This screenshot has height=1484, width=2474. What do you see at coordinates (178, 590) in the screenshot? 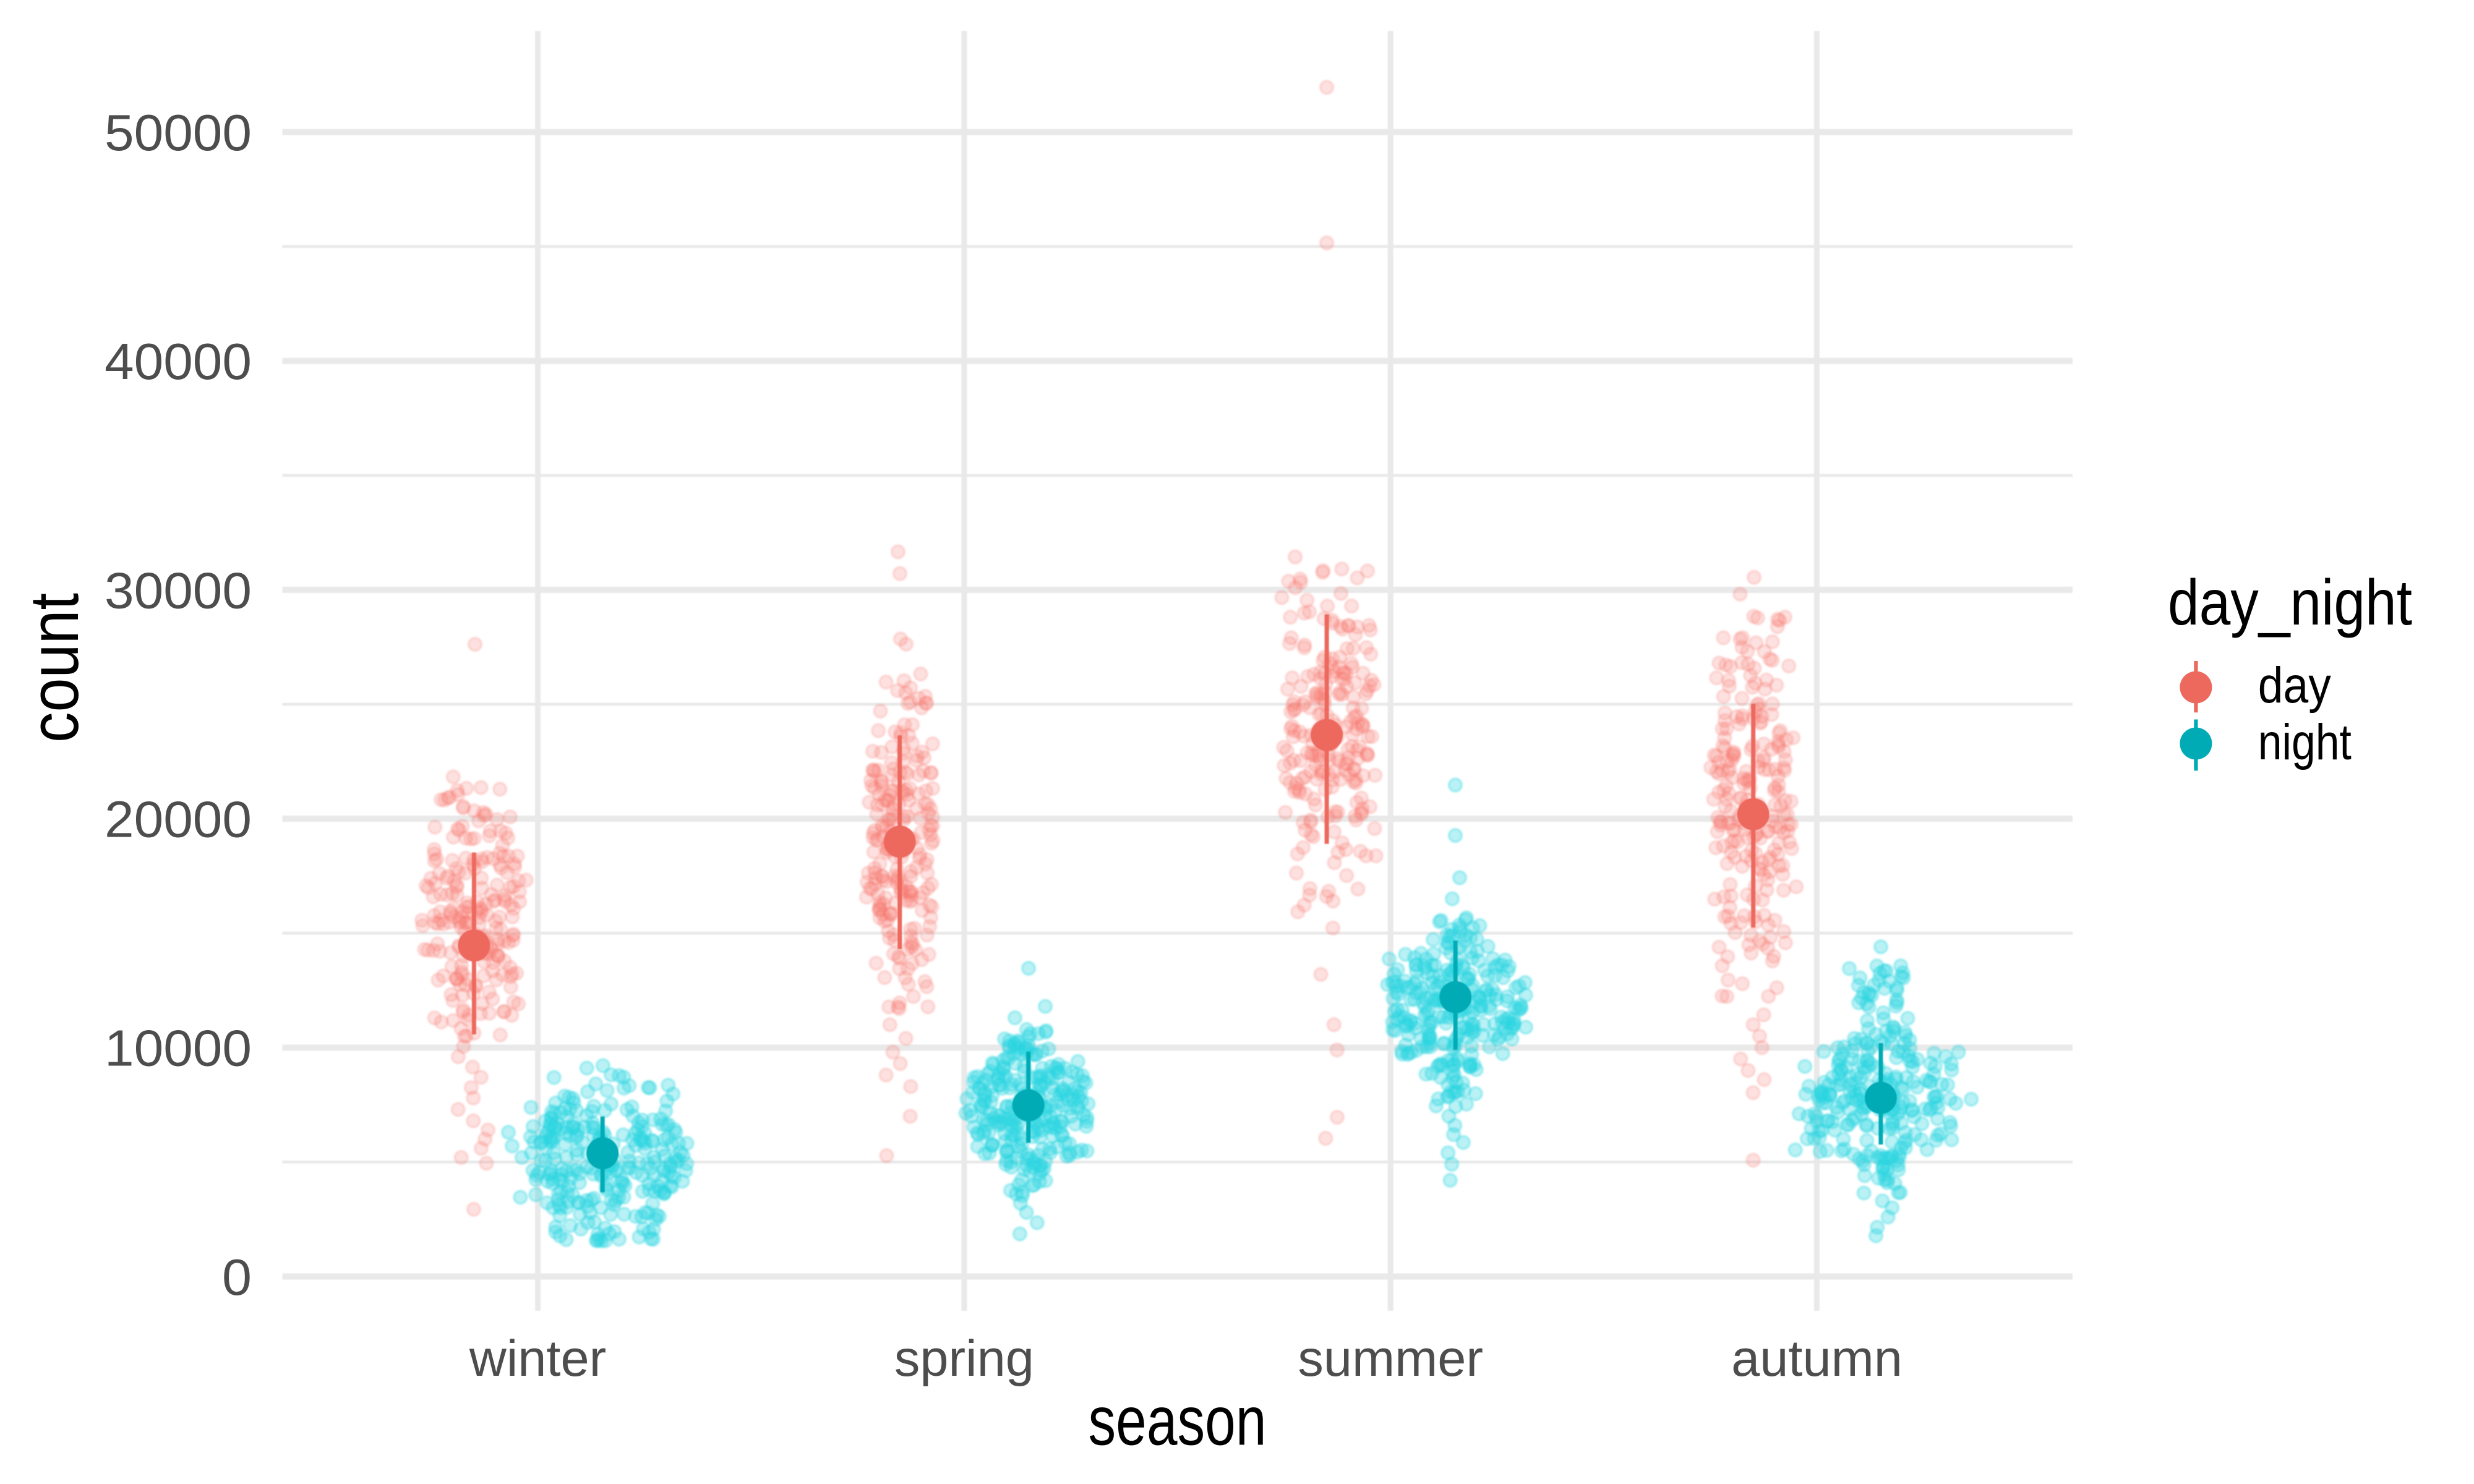
I see `svg-text: 30000` at bounding box center [178, 590].